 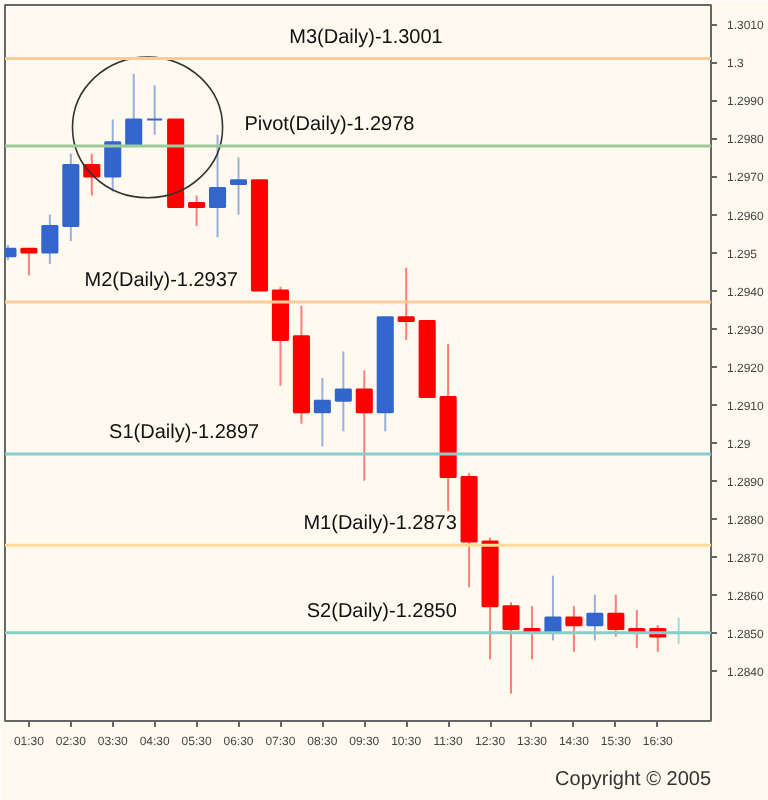 What do you see at coordinates (633, 780) in the screenshot?
I see `text: Copyright © 2005` at bounding box center [633, 780].